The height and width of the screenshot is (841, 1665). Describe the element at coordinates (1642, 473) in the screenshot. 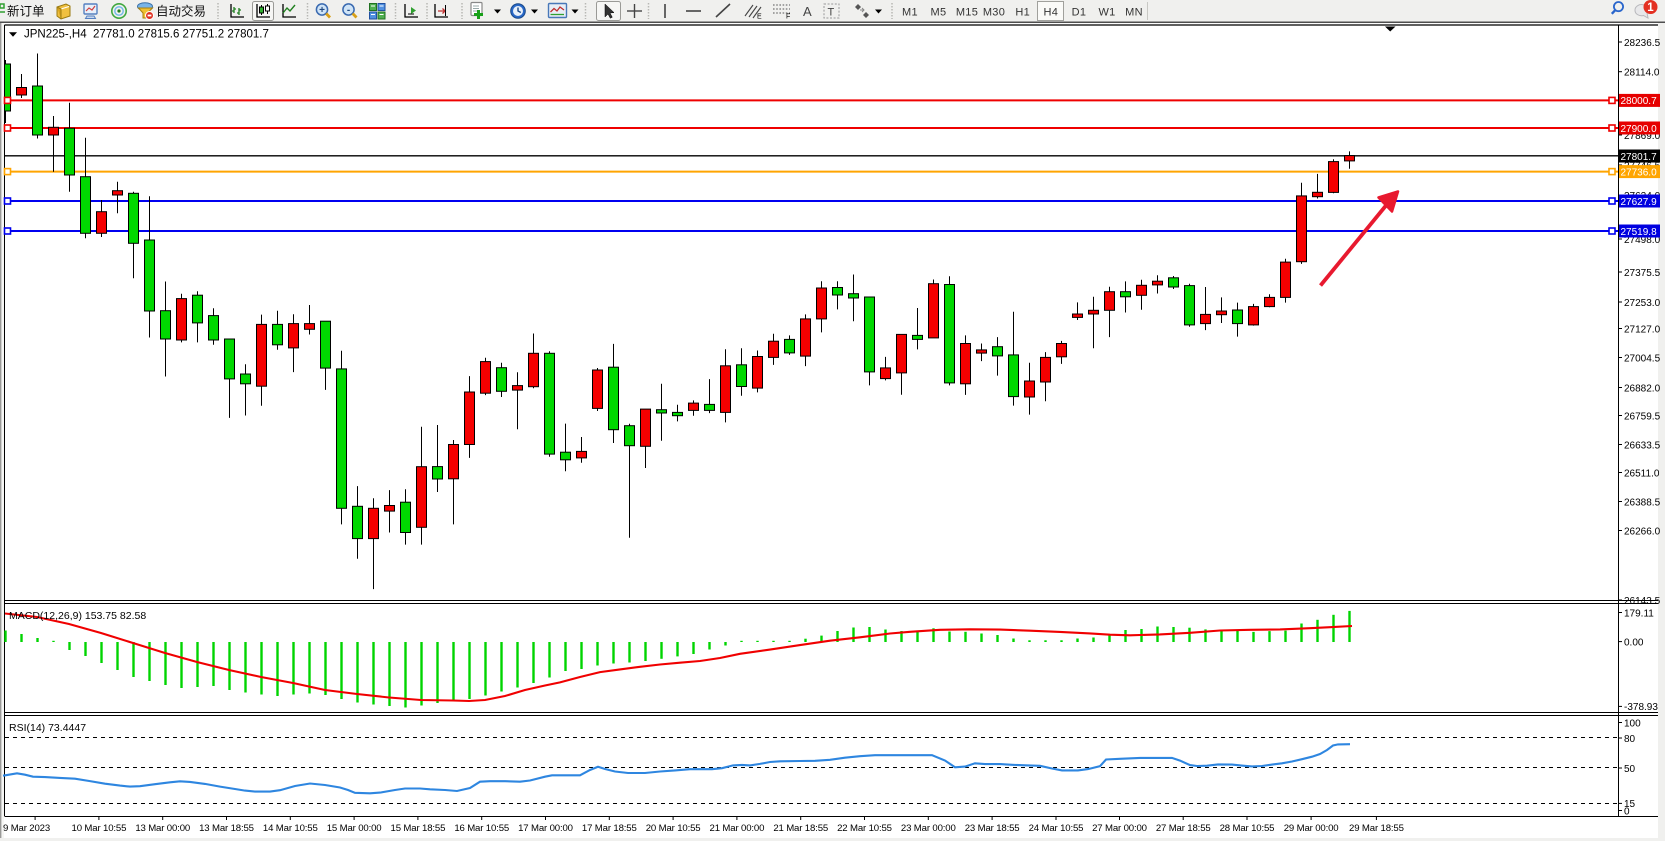

I see `svg-text: 26511.0` at that location.